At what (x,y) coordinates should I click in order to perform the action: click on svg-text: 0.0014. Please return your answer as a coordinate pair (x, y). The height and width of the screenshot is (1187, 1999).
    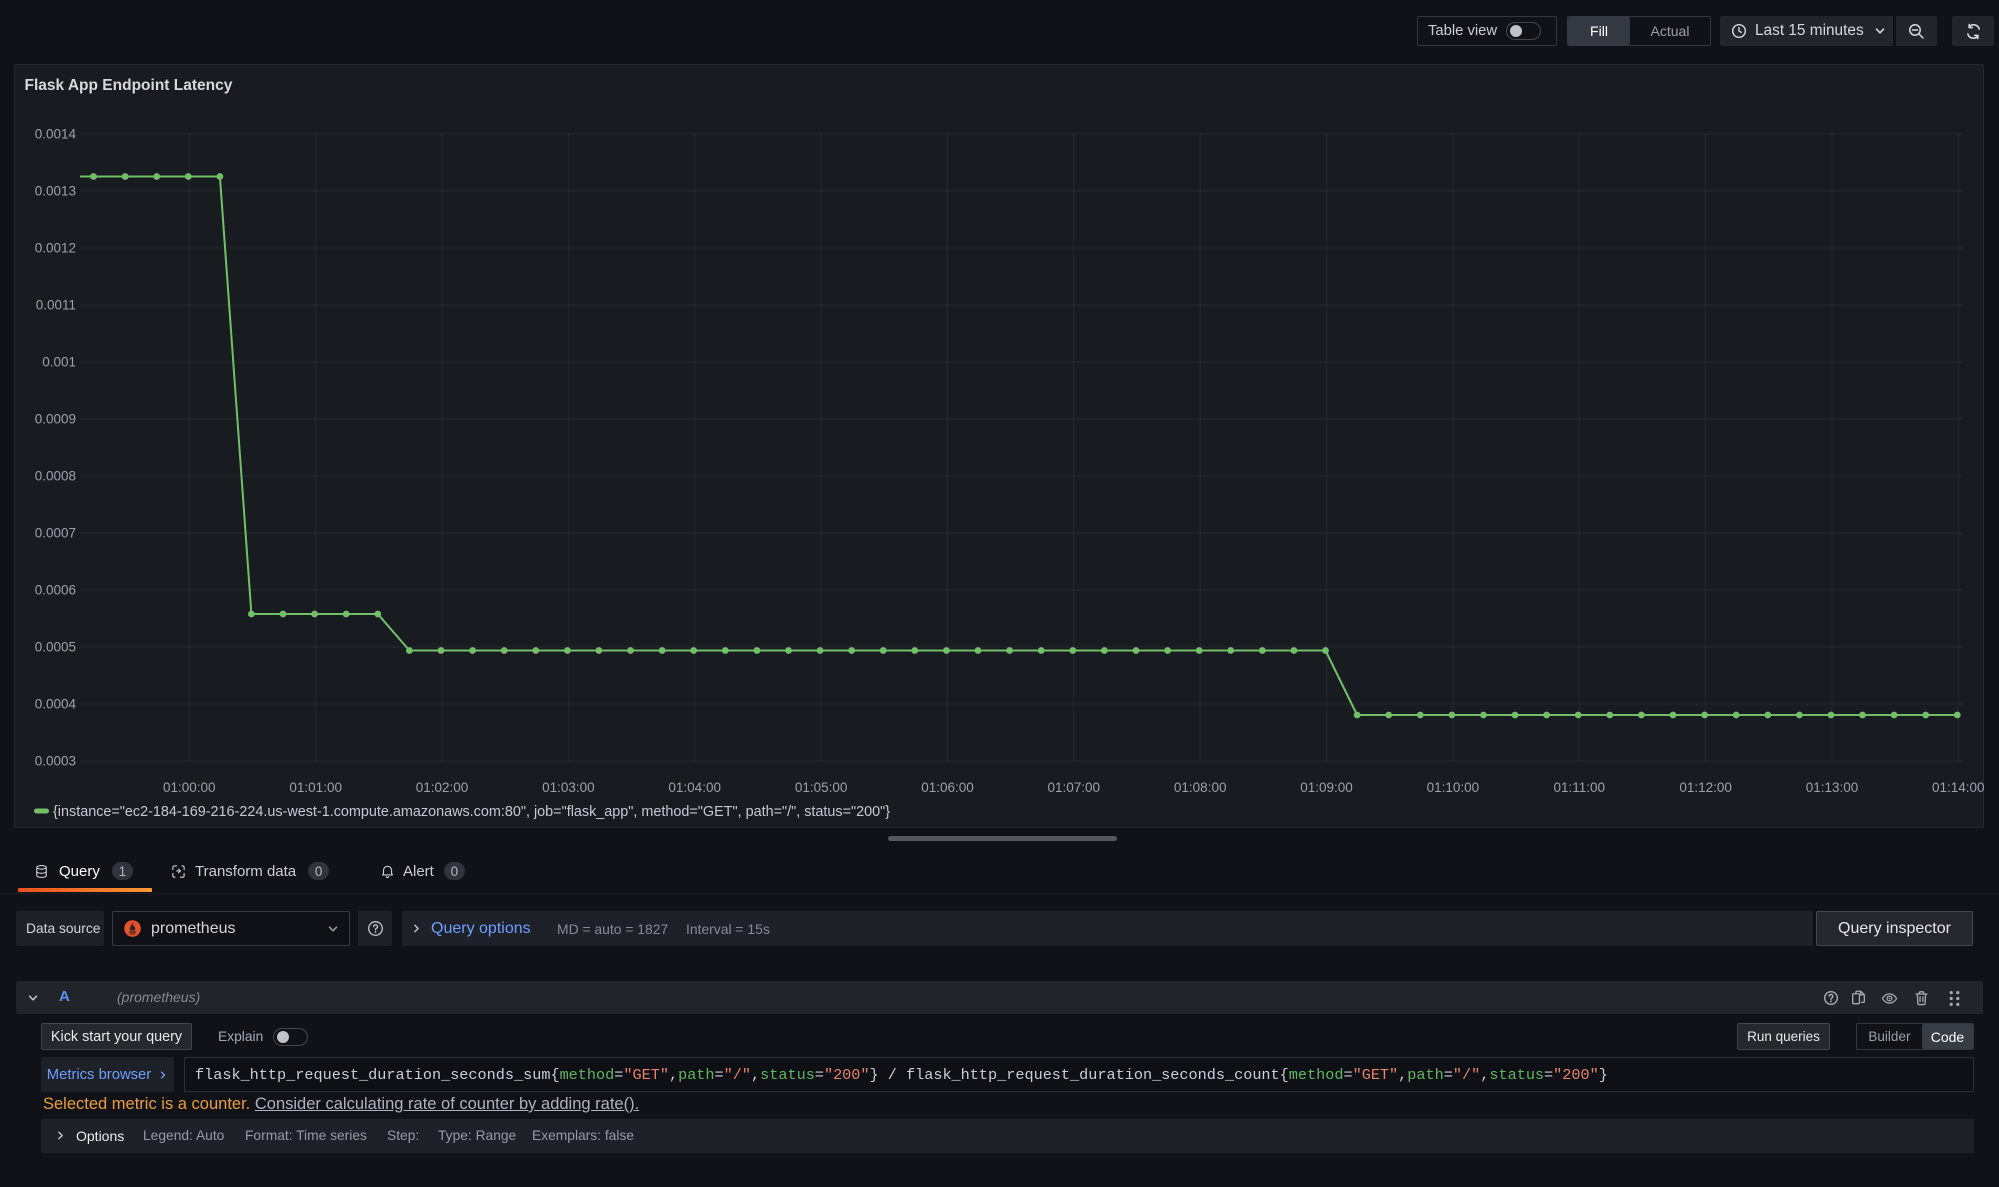
    Looking at the image, I should click on (56, 134).